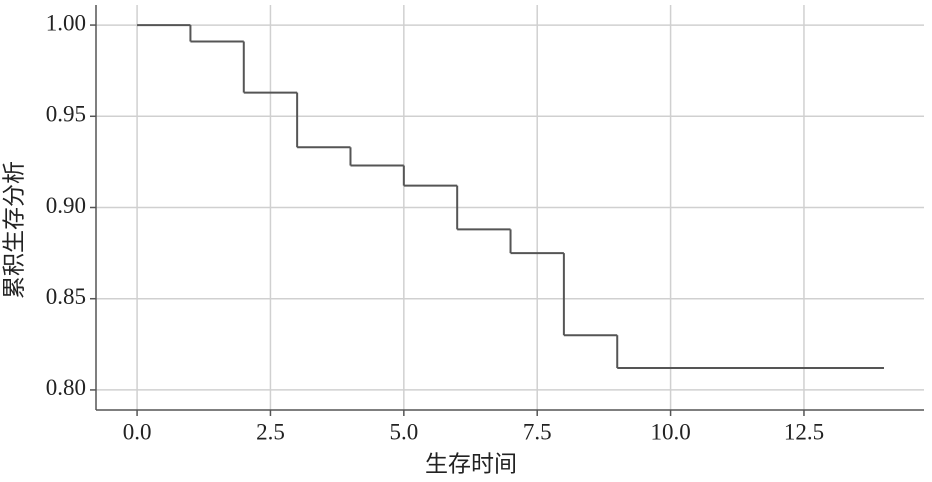  Describe the element at coordinates (804, 431) in the screenshot. I see `x-tick-label: 12.5` at that location.